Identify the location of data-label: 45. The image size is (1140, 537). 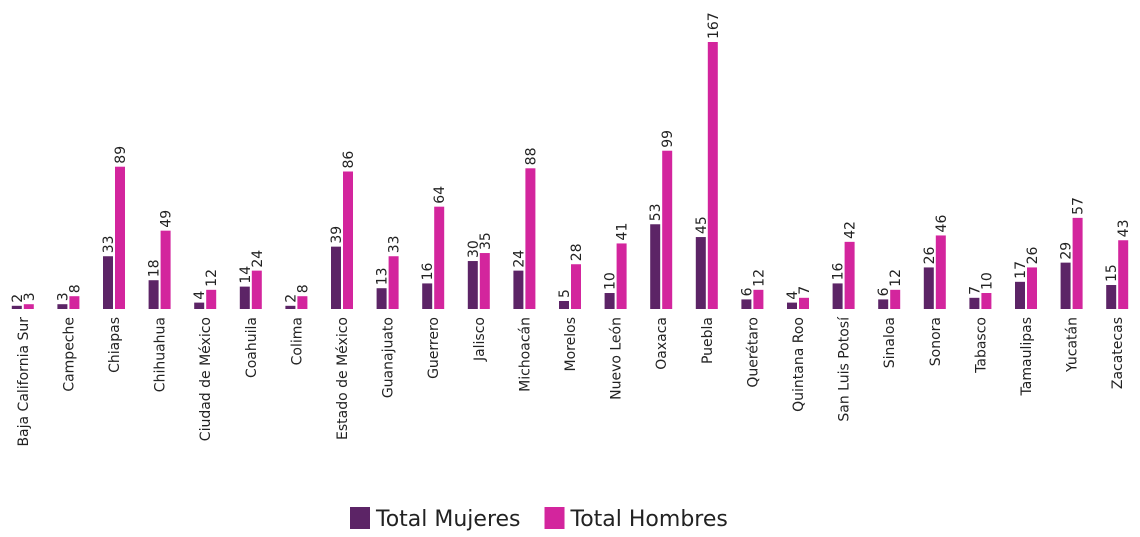
(702, 225).